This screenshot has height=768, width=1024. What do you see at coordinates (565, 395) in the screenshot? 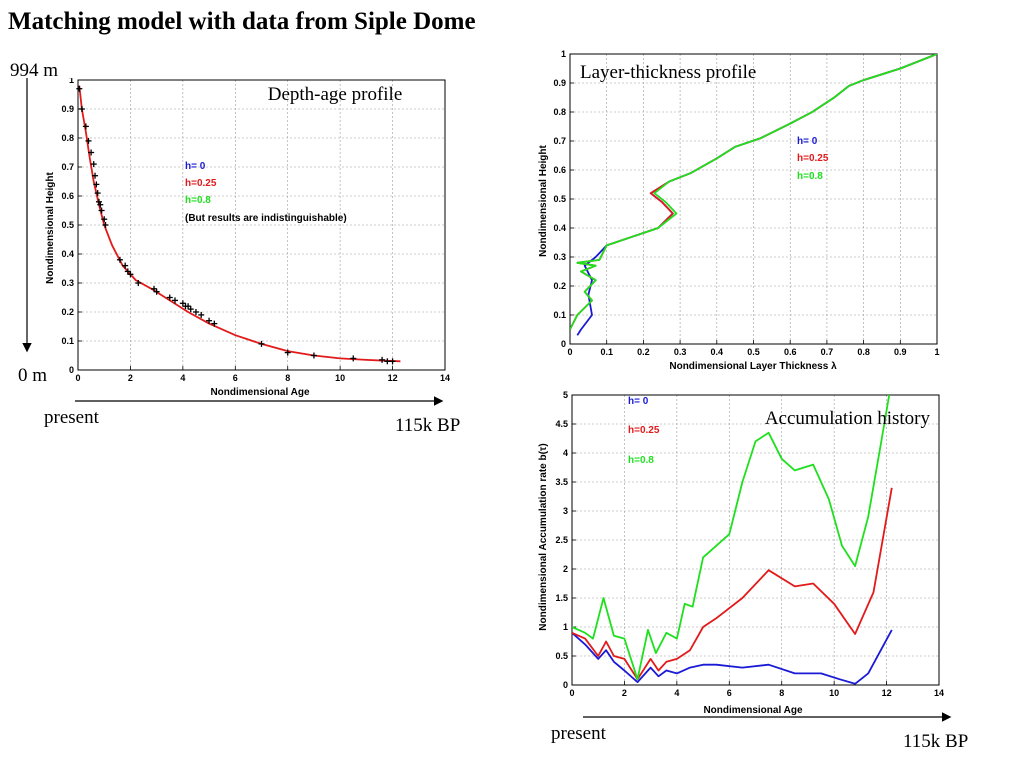
I see `y-tick-label: 5` at bounding box center [565, 395].